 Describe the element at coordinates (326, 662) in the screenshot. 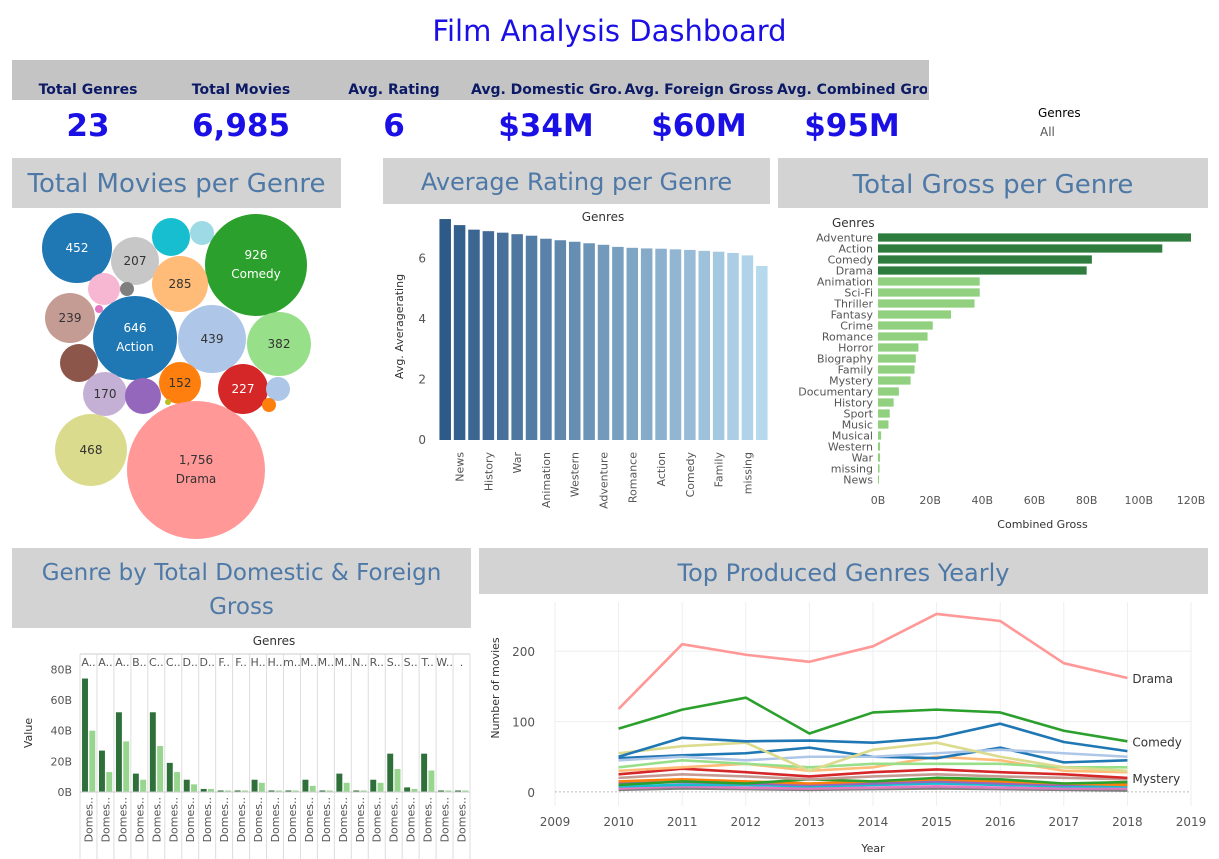

I see `column-label: M..` at that location.